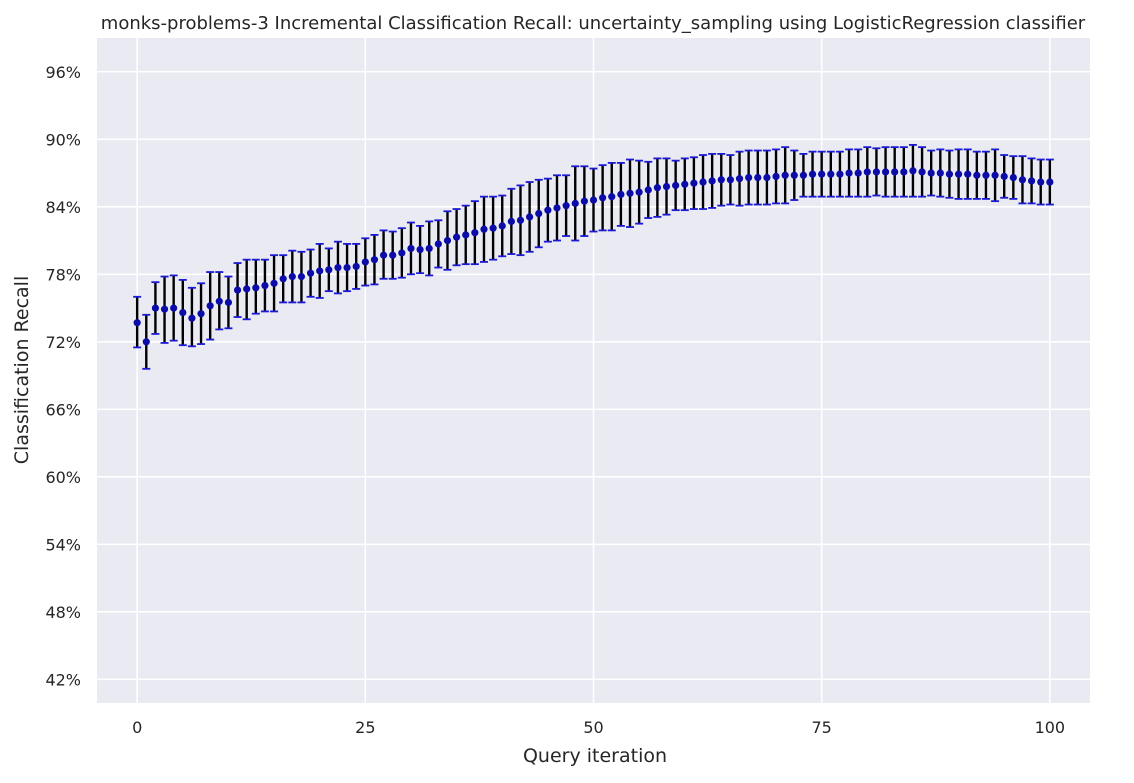  Describe the element at coordinates (63, 72) in the screenshot. I see `y-tick-label: 96%` at that location.